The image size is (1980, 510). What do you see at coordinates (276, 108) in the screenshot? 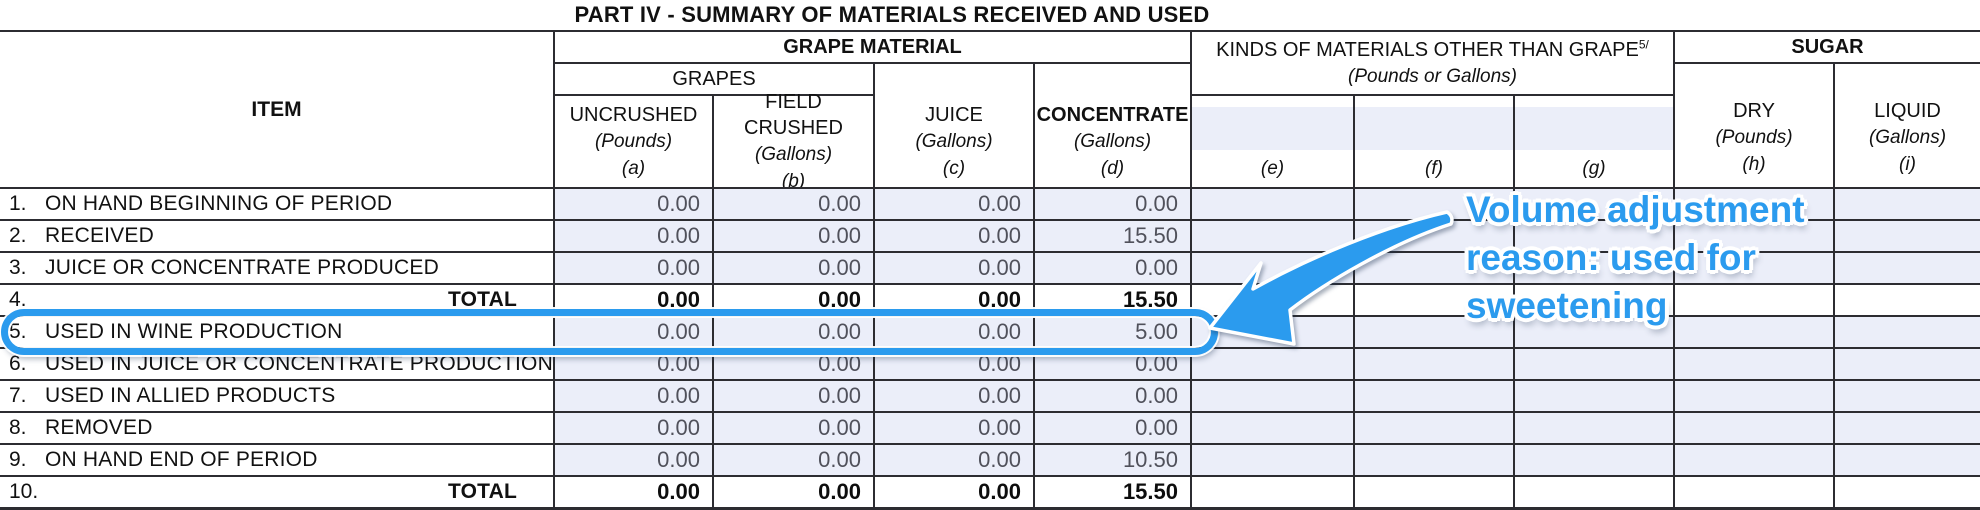
I see `column-header-item: ITEM` at bounding box center [276, 108].